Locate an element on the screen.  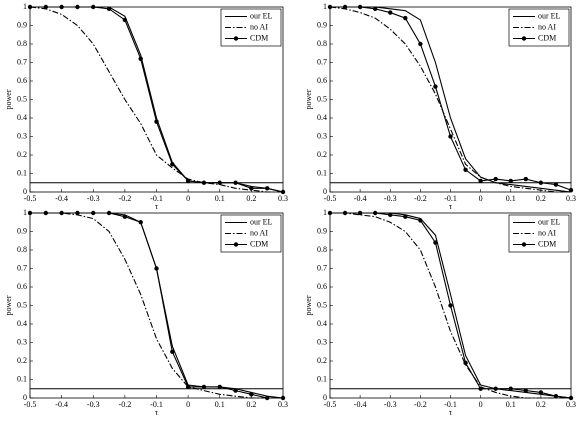
y-tick-label: 0.1 is located at coordinates (322, 378).